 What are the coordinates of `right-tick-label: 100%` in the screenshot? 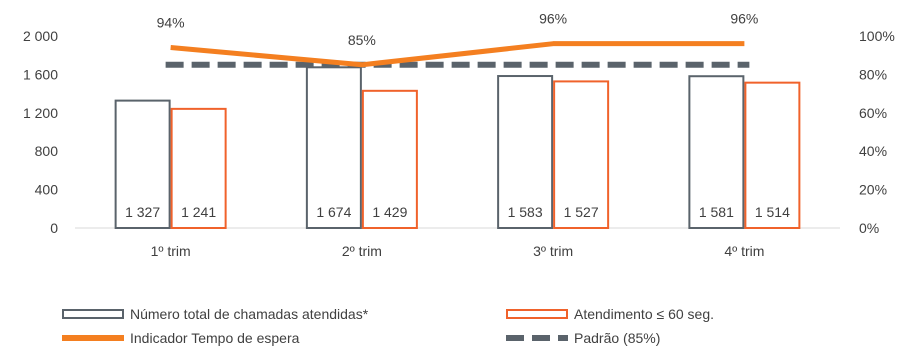 It's located at (877, 36).